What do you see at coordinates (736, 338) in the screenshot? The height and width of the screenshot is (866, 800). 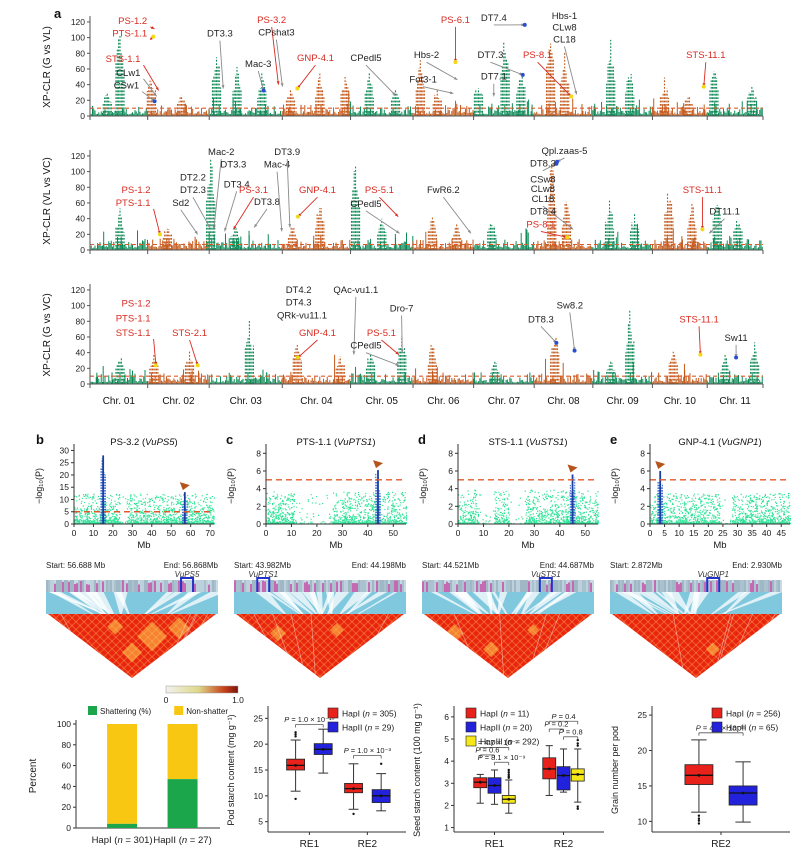 I see `svg-text: Sw11` at bounding box center [736, 338].